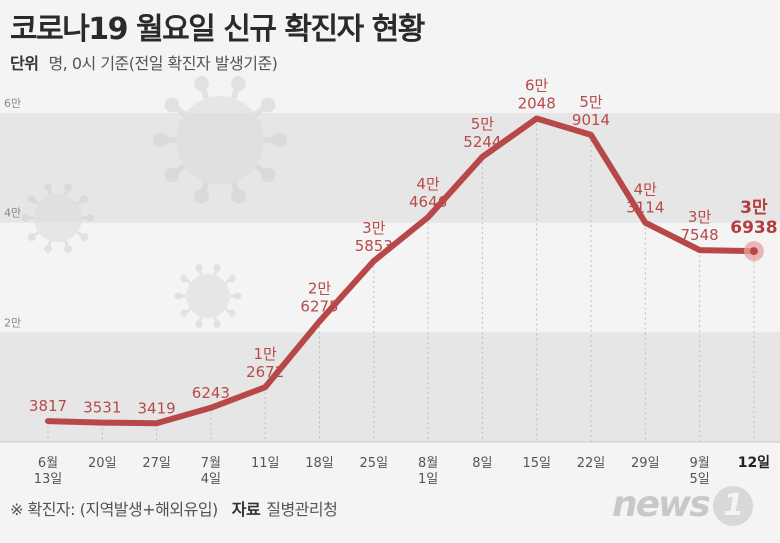 This screenshot has height=543, width=780. I want to click on data-label-line: 3114, so click(645, 208).